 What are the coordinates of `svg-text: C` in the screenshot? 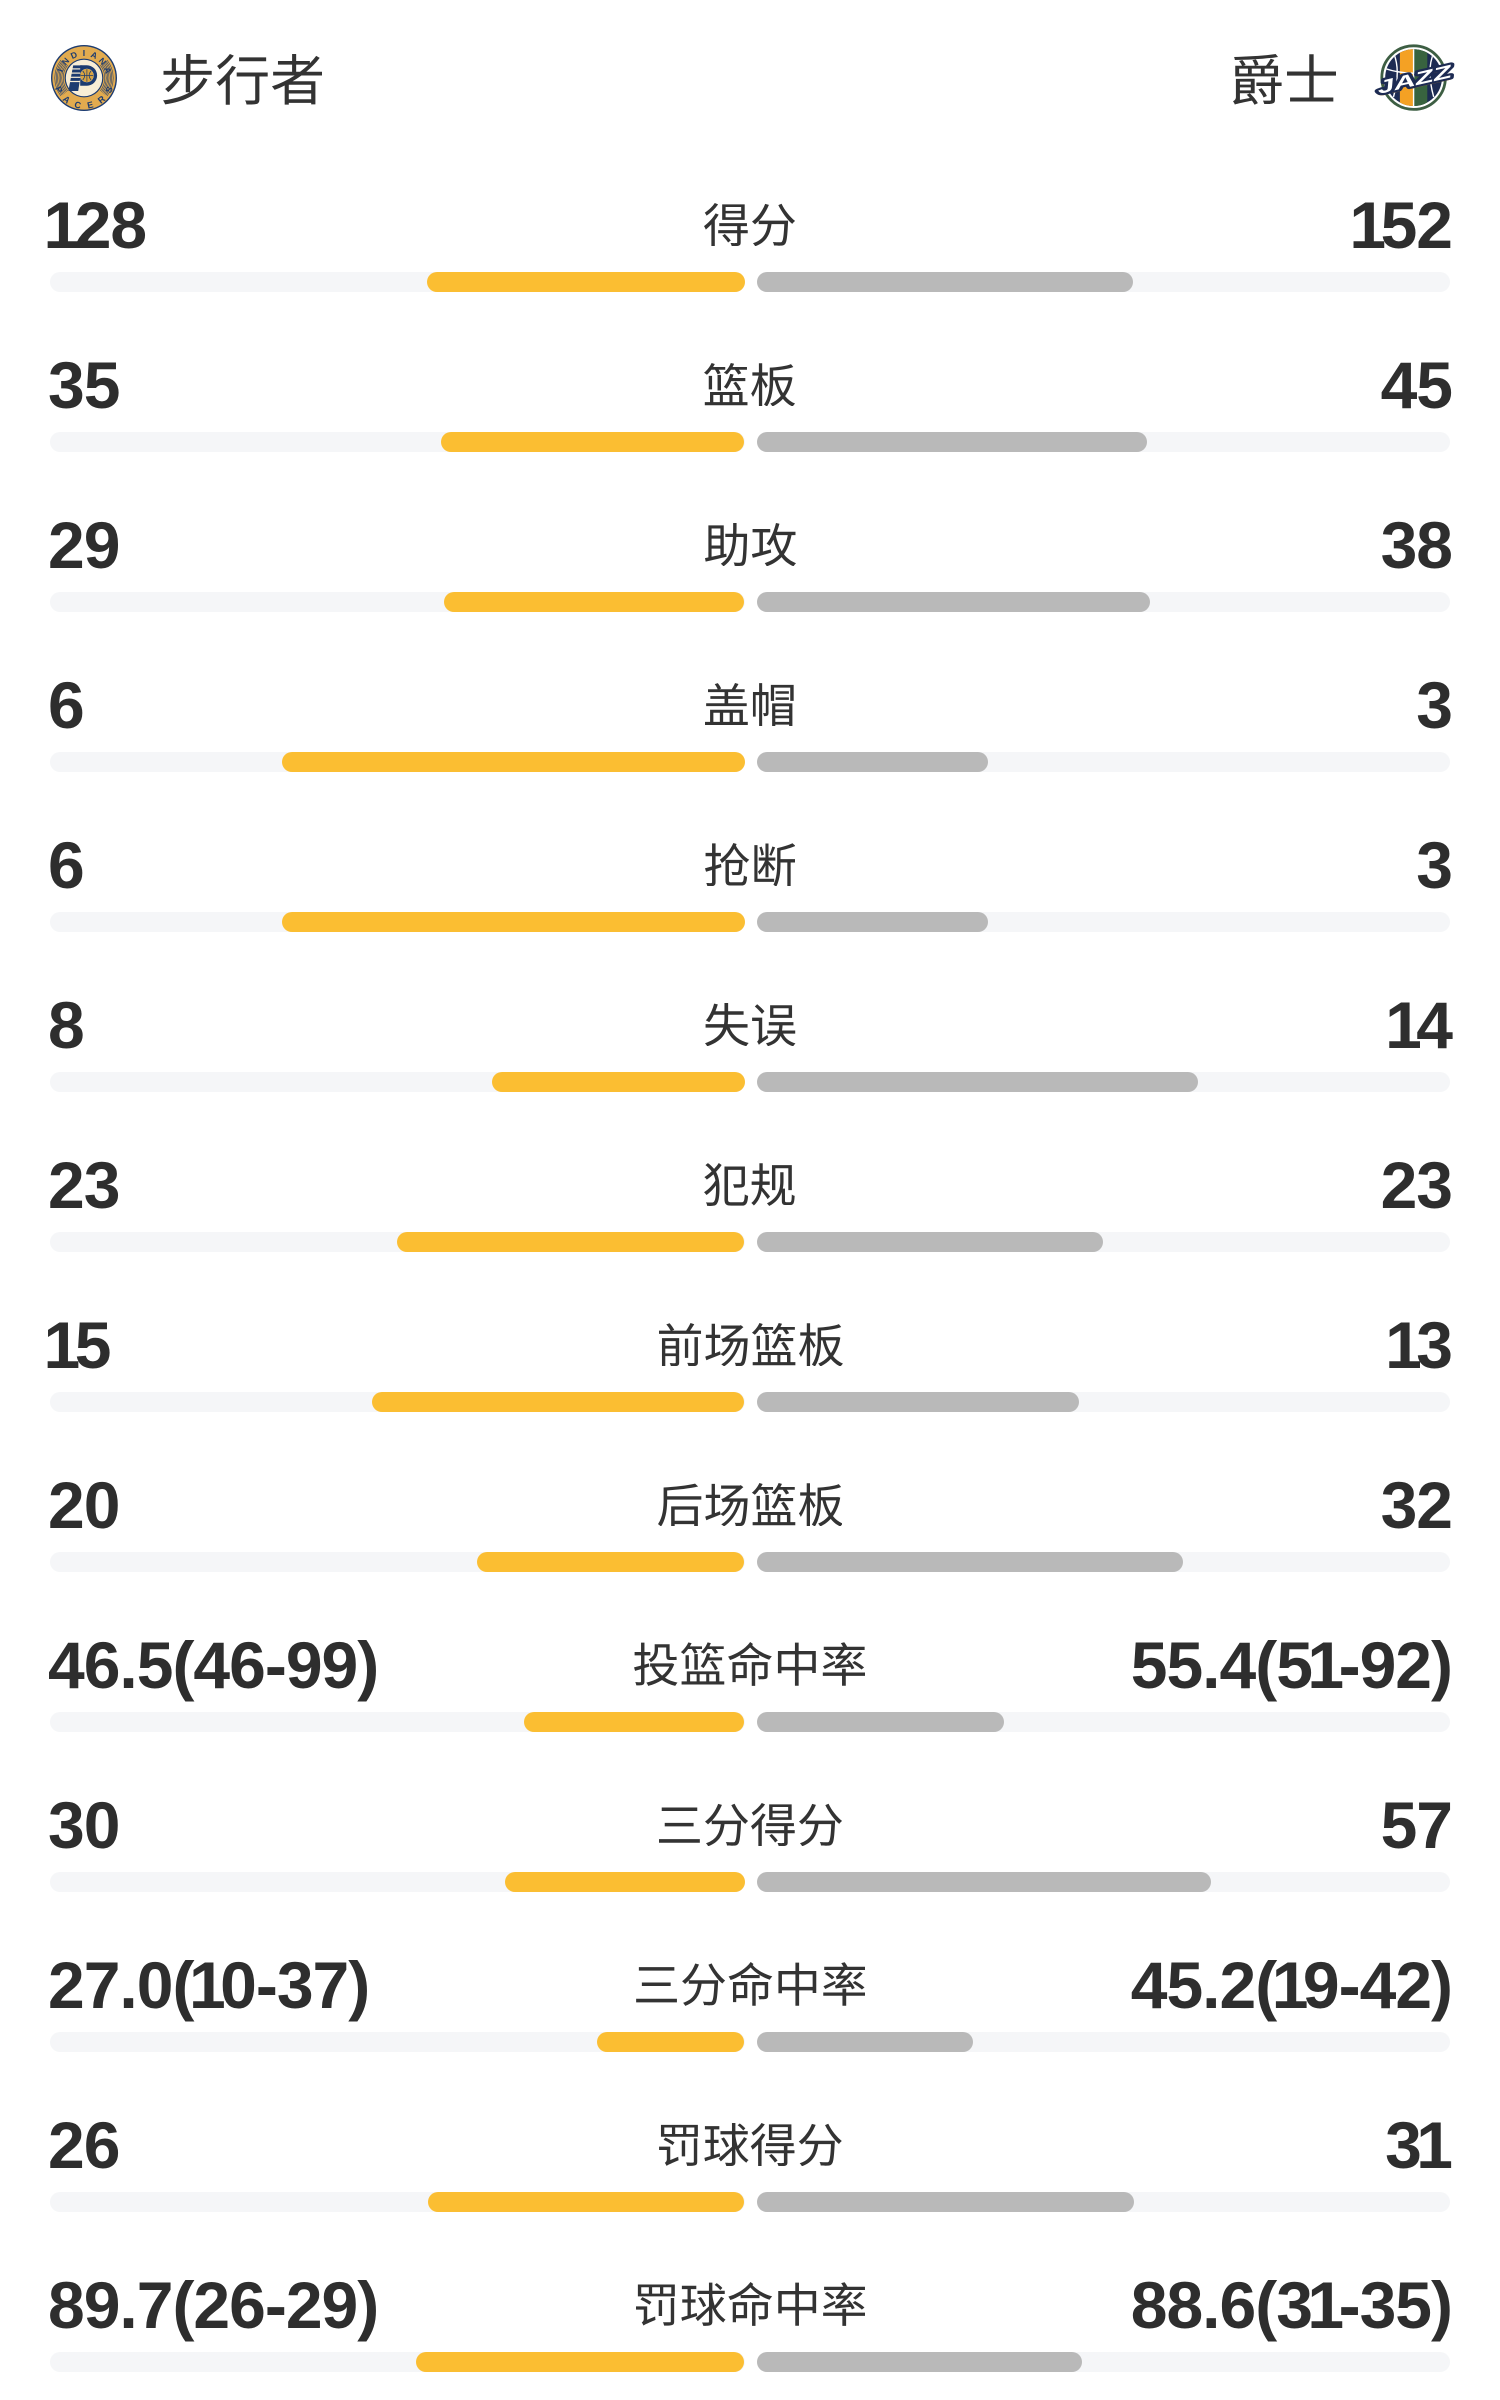 It's located at (78, 104).